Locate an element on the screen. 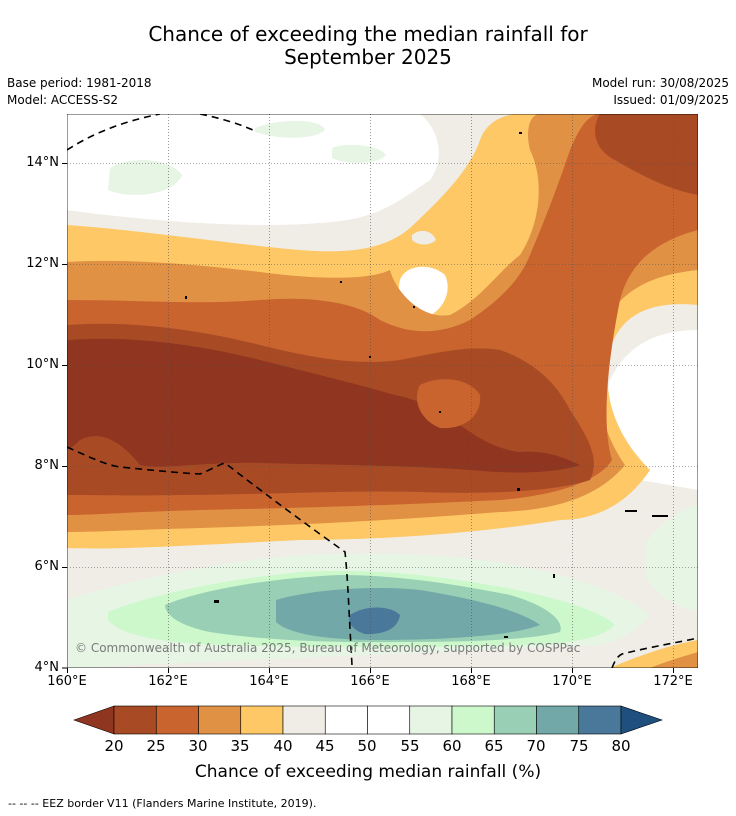 This screenshot has height=816, width=736. patch-55-60-north-c is located at coordinates (359, 153).